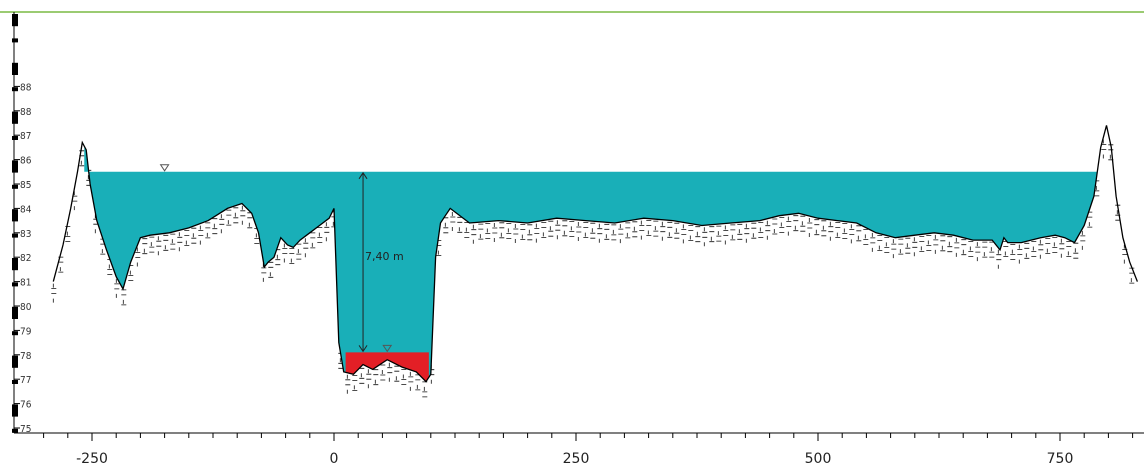 Image resolution: width=1144 pixels, height=473 pixels. I want to click on y-tick-label: 75, so click(25, 429).